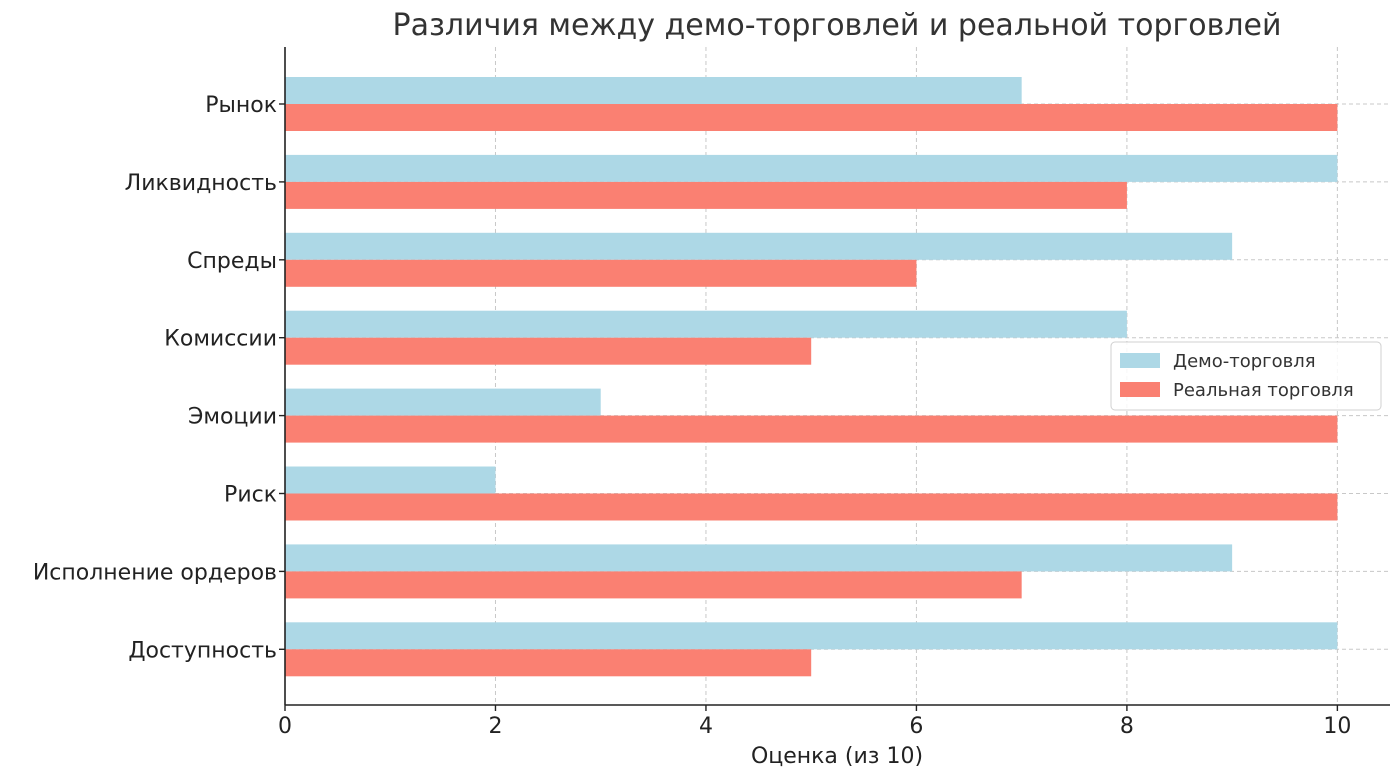 The height and width of the screenshot is (779, 1400). I want to click on bar-demo-0: Демо-торговля — Рынок: 7, so click(653, 90).